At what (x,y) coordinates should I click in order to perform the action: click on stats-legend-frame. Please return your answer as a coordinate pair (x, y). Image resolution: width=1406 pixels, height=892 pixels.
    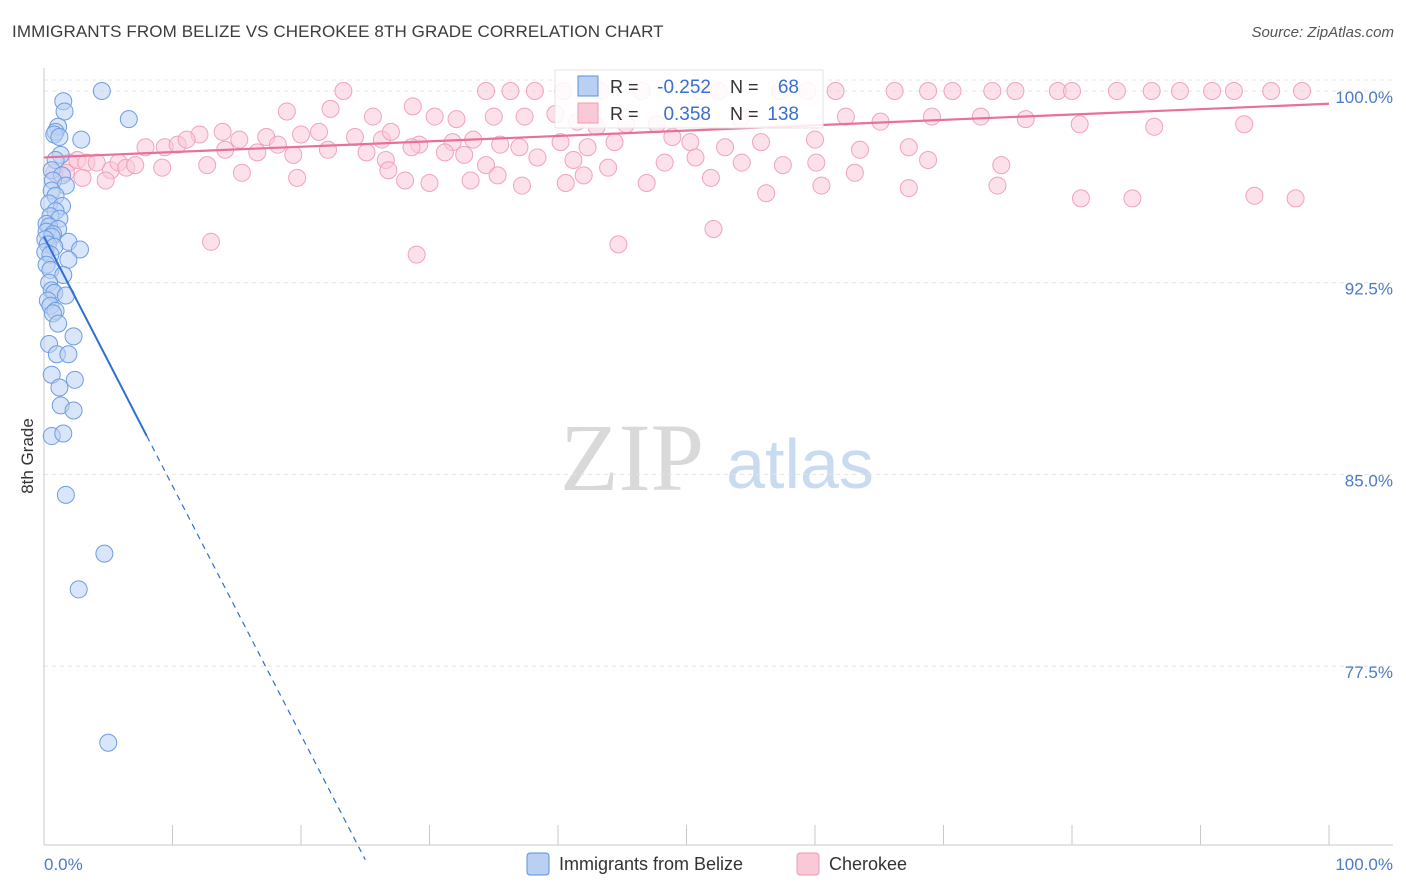
    Looking at the image, I should click on (689, 99).